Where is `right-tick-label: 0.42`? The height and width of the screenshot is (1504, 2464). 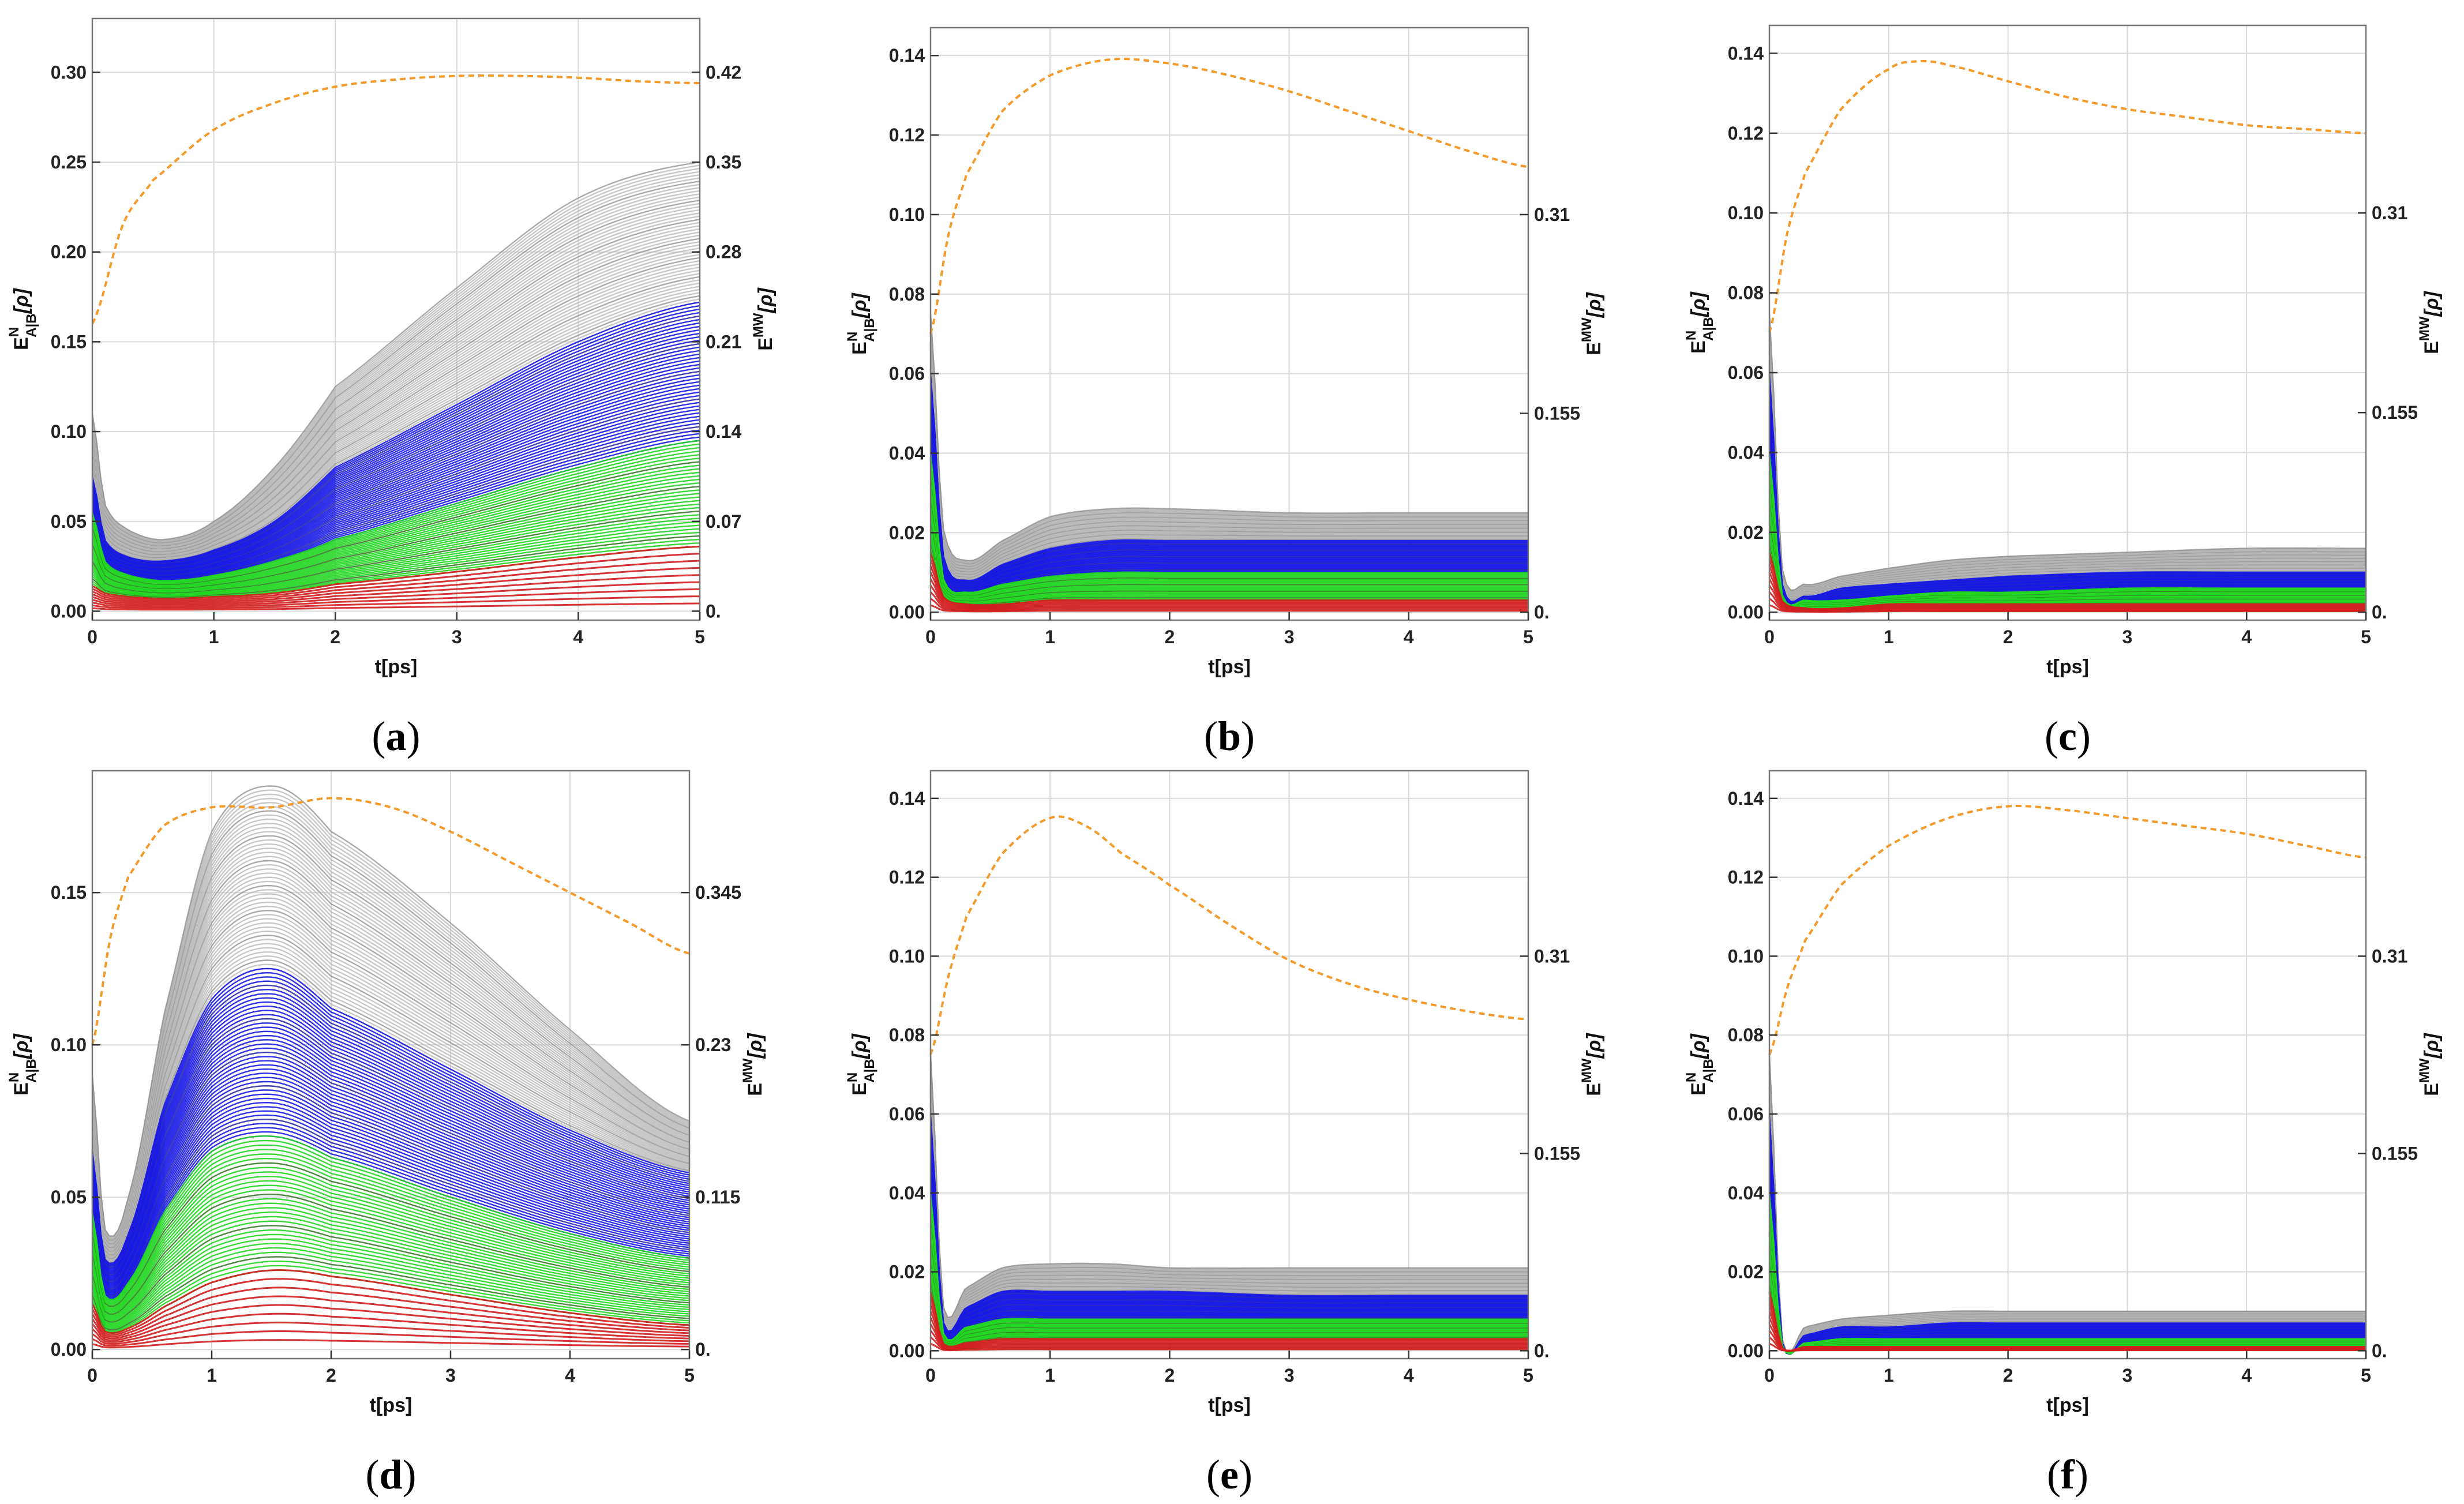 right-tick-label: 0.42 is located at coordinates (723, 72).